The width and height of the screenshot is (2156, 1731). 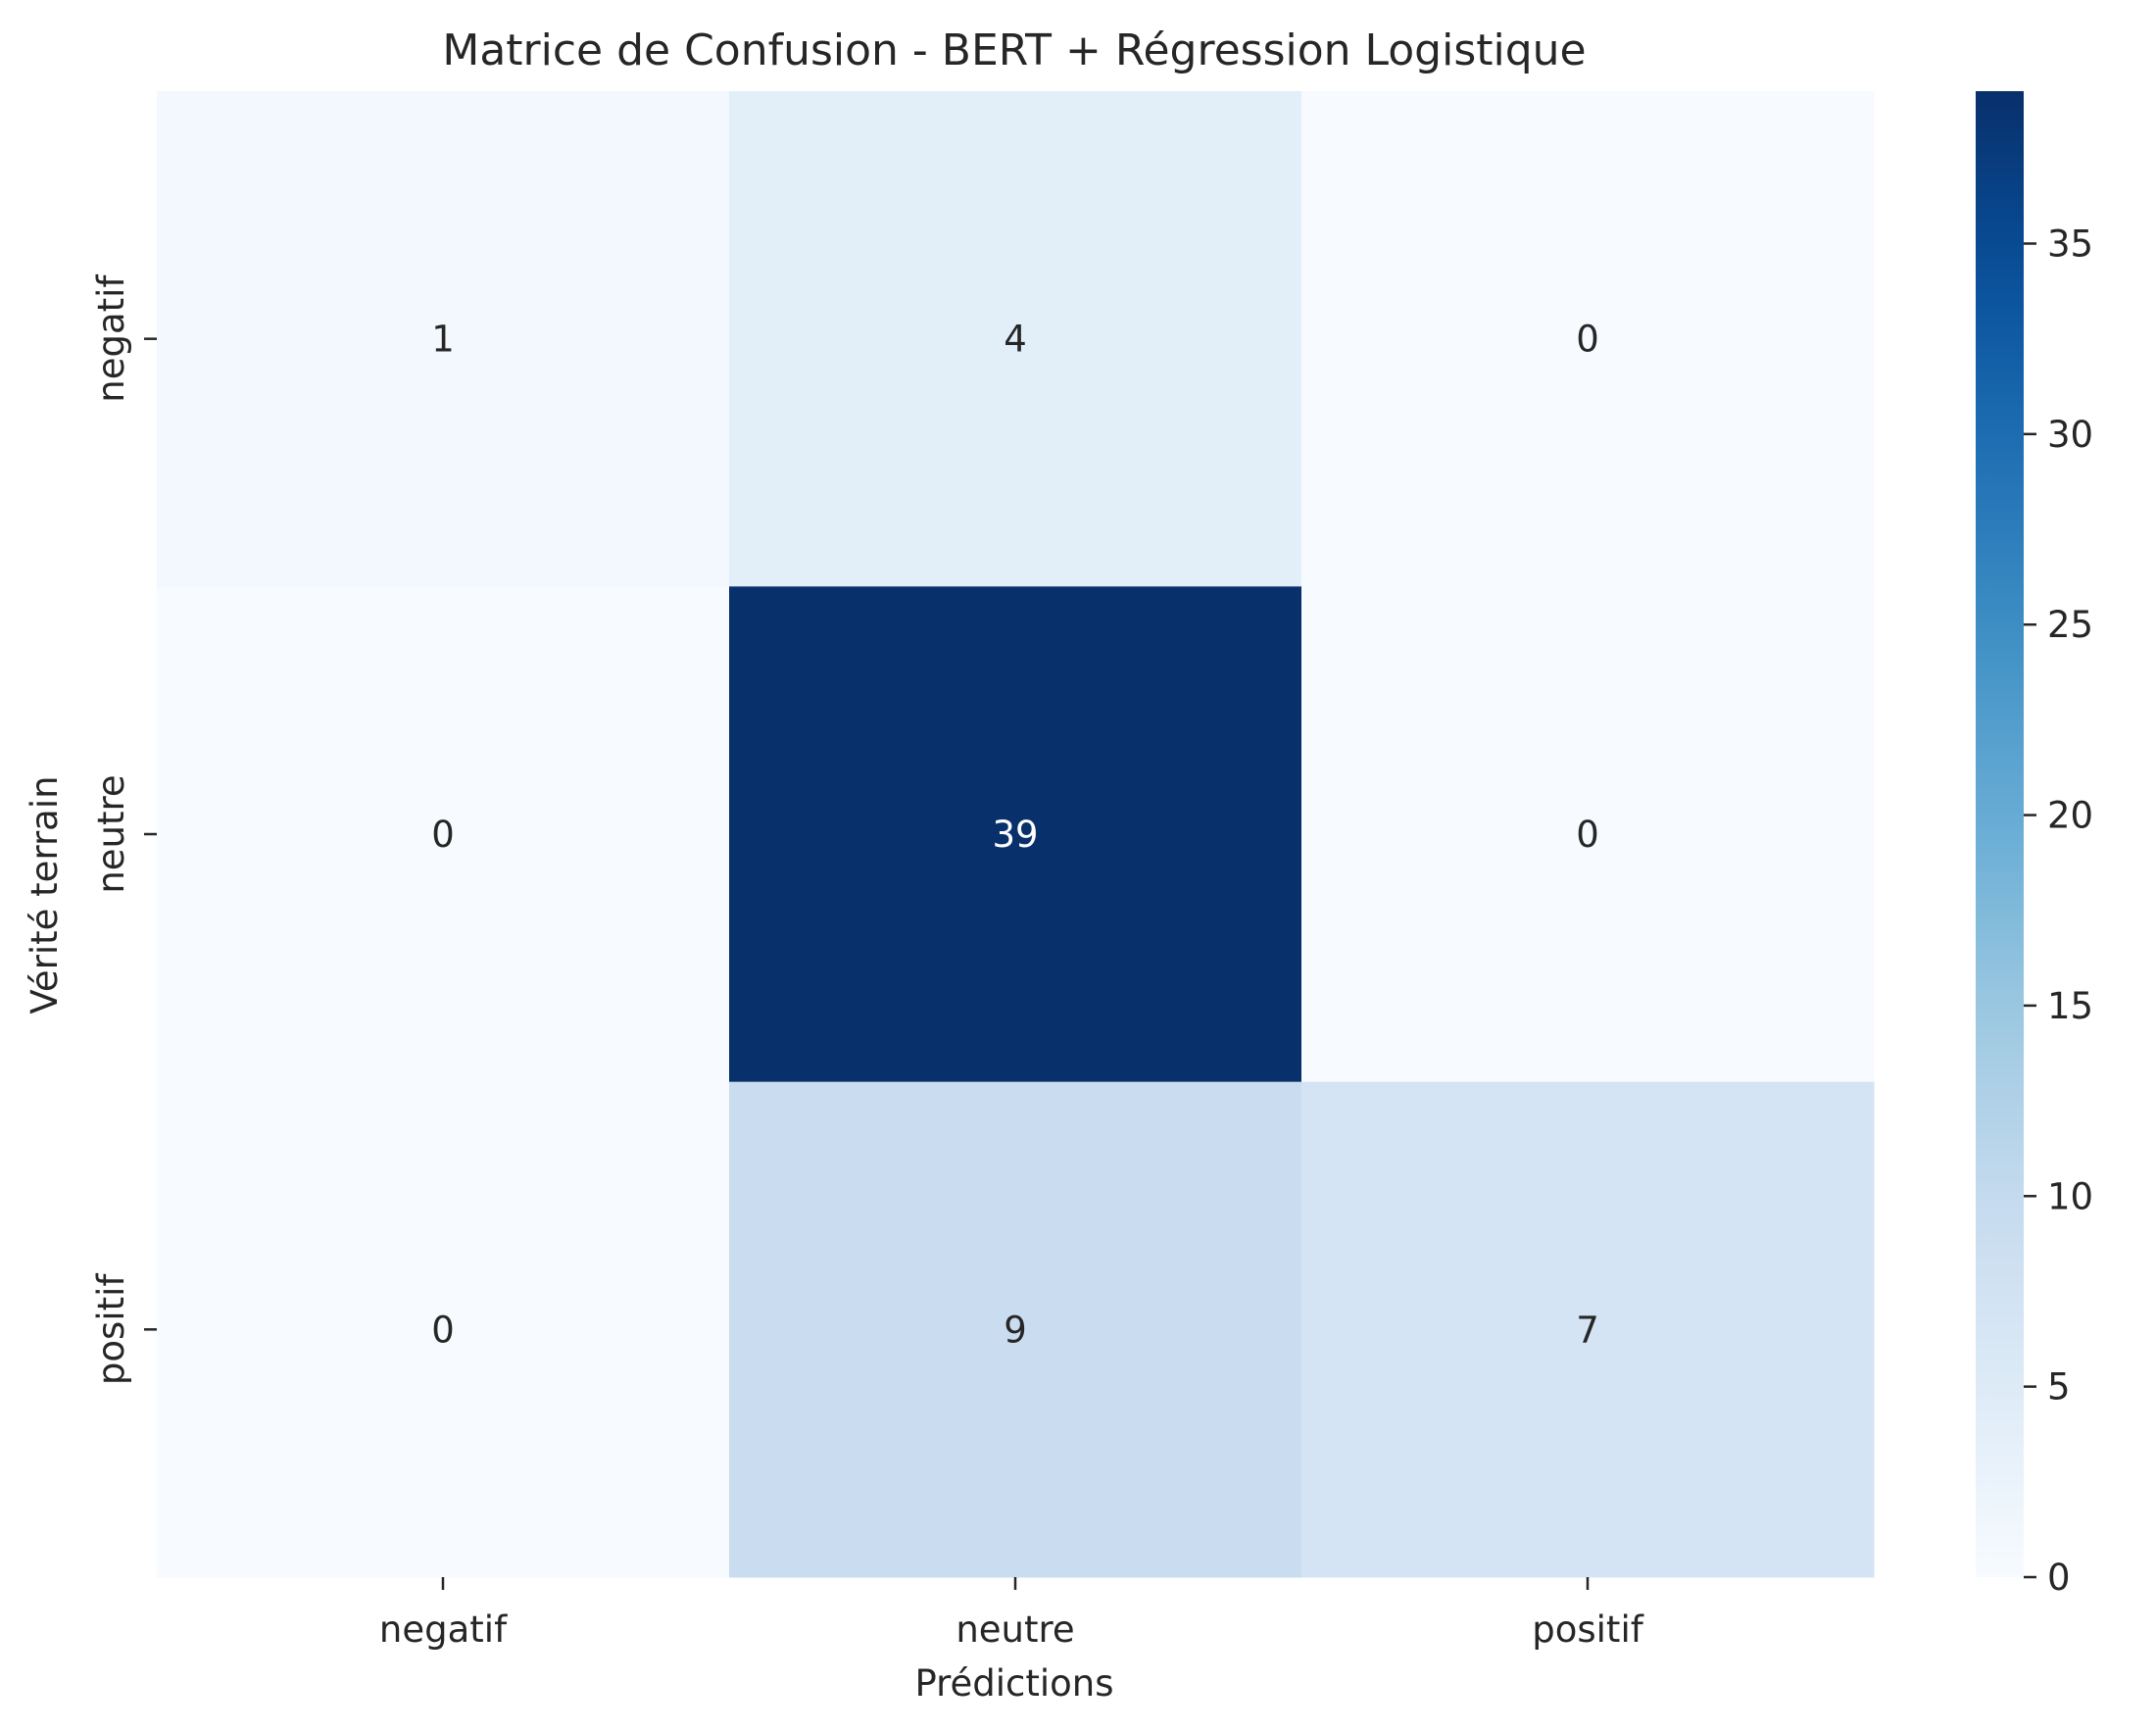 What do you see at coordinates (2070, 816) in the screenshot?
I see `colorbar-tick-label: 20` at bounding box center [2070, 816].